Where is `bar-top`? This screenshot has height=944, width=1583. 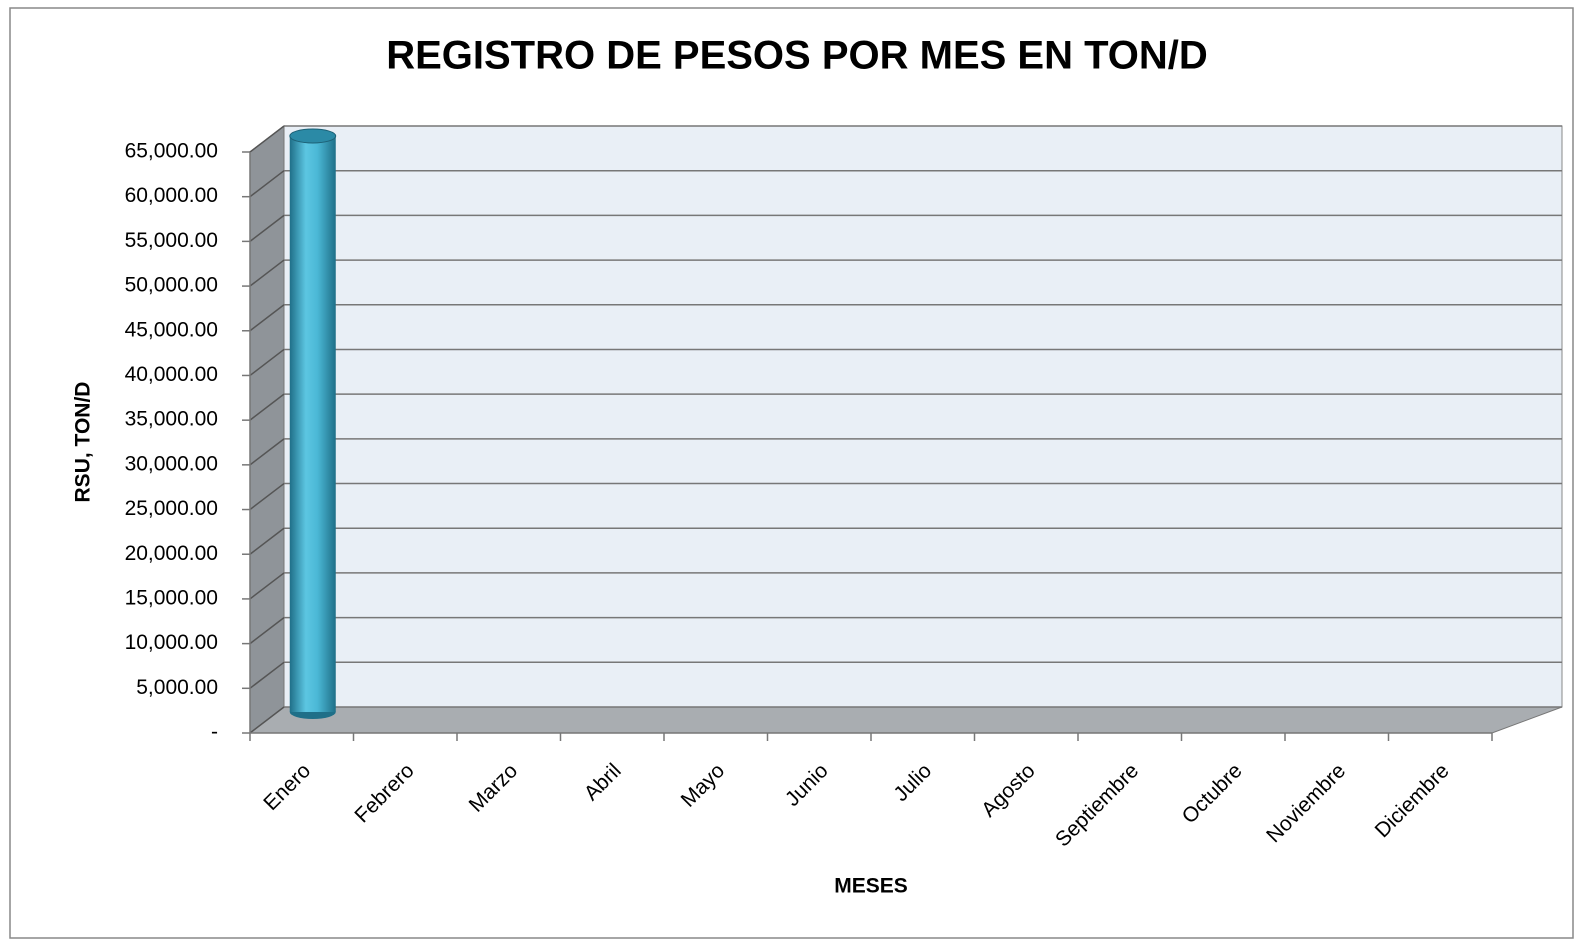
bar-top is located at coordinates (313, 136).